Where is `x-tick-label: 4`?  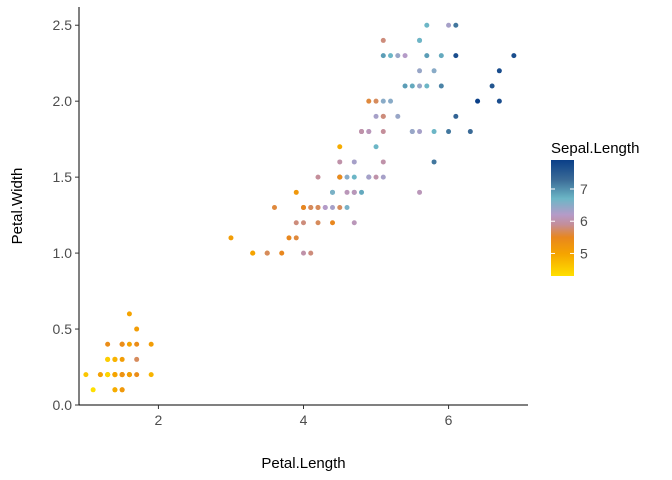 x-tick-label: 4 is located at coordinates (304, 420).